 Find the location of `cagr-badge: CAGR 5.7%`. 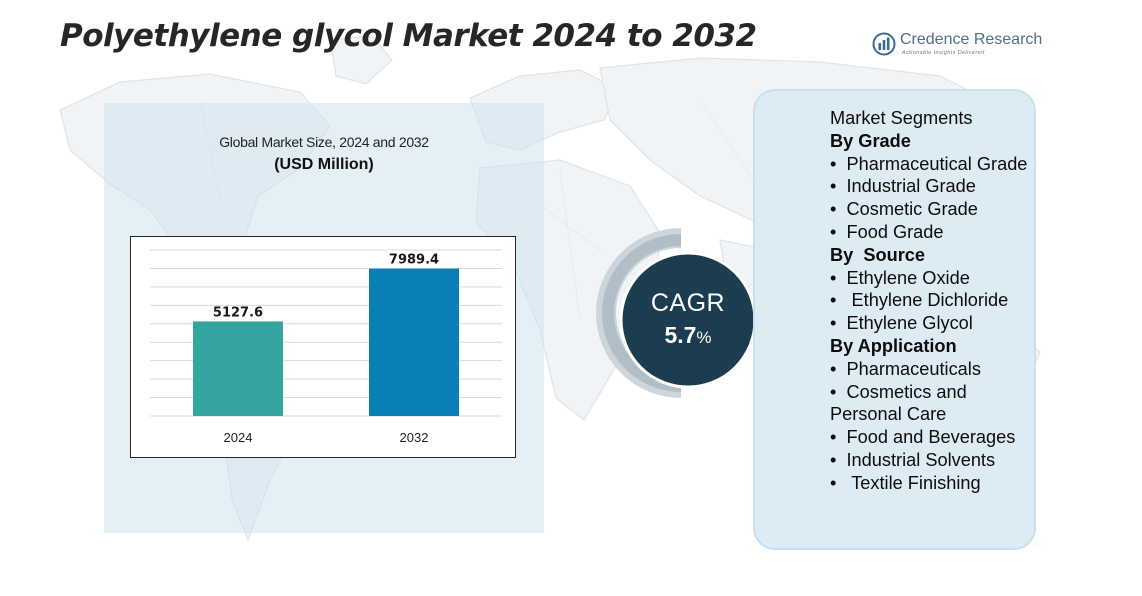

cagr-badge: CAGR 5.7% is located at coordinates (681, 313).